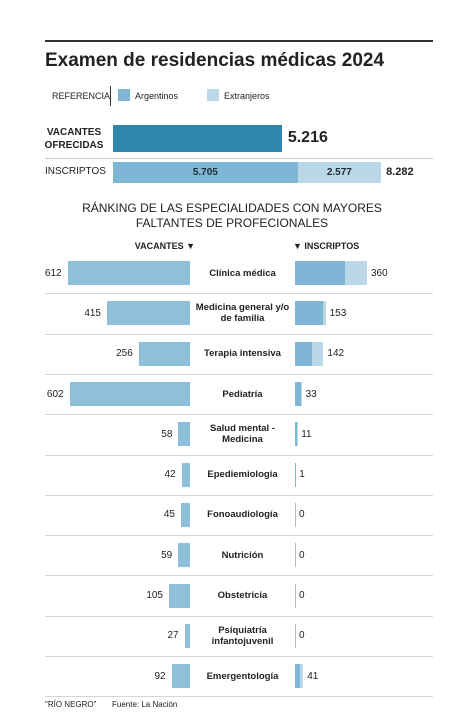  What do you see at coordinates (242, 273) in the screenshot?
I see `category-label: Clínica médica` at bounding box center [242, 273].